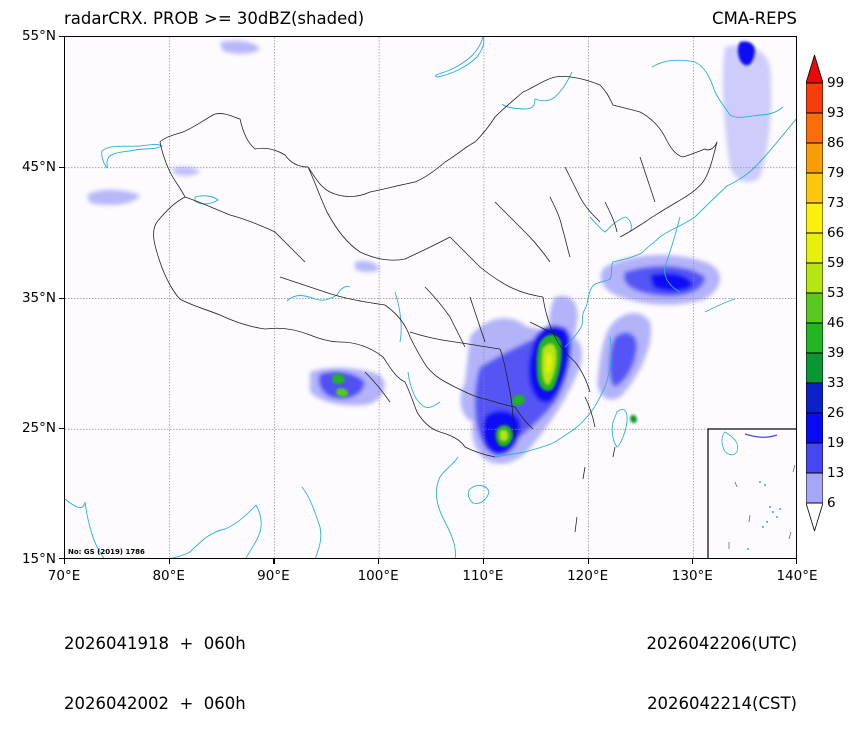  I want to click on y-label-45n: 45°N, so click(38, 166).